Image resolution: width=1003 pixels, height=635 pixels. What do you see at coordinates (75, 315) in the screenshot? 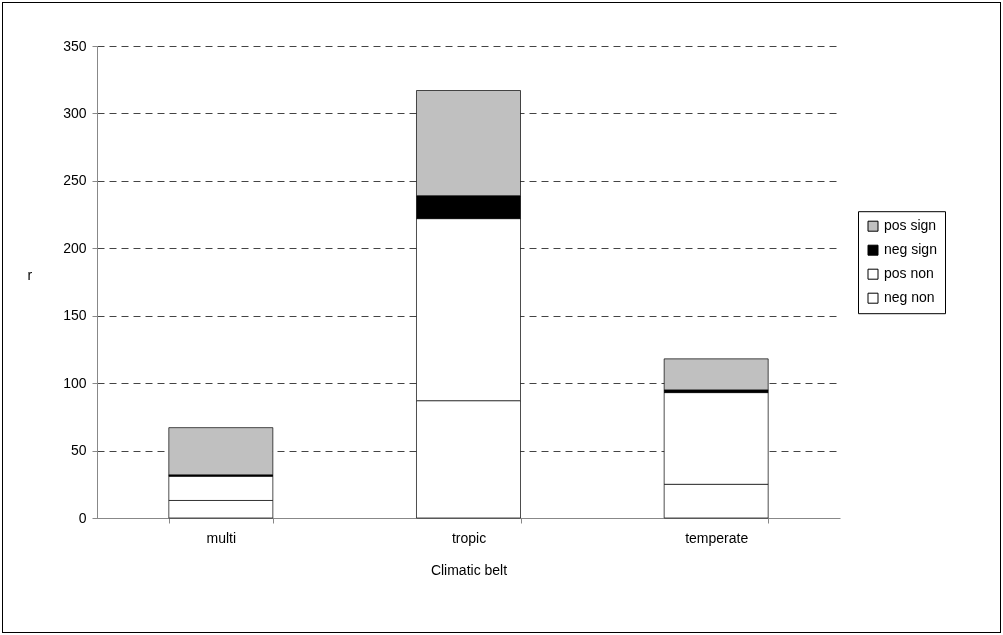
I see `y-tick-label: 150` at bounding box center [75, 315].